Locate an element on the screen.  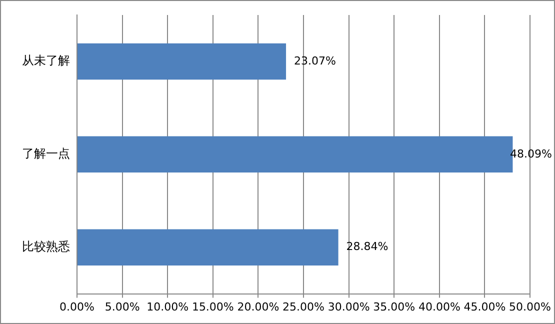
x-tick-label: 35.00% is located at coordinates (394, 307).